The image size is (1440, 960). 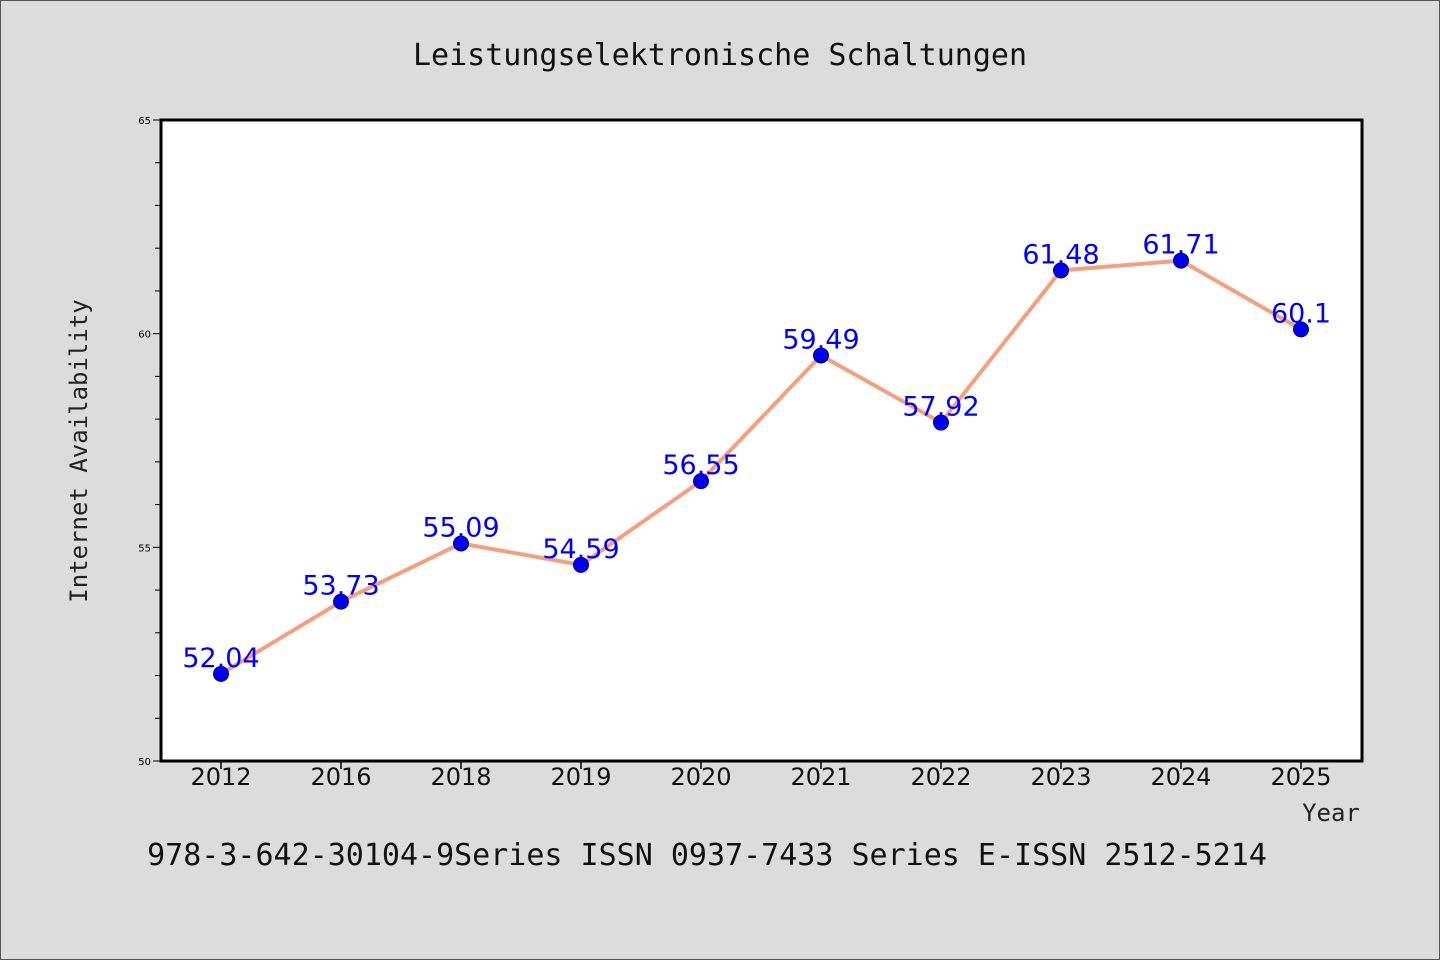 I want to click on x-tick-label: 2016, so click(x=340, y=777).